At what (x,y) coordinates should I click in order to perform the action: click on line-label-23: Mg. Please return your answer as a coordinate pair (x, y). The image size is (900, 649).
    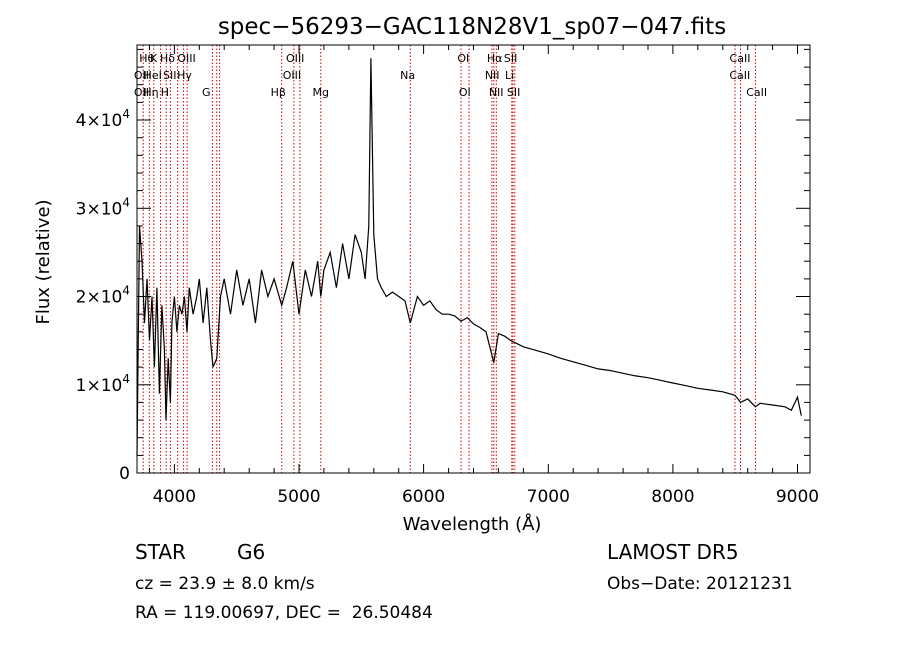
    Looking at the image, I should click on (321, 92).